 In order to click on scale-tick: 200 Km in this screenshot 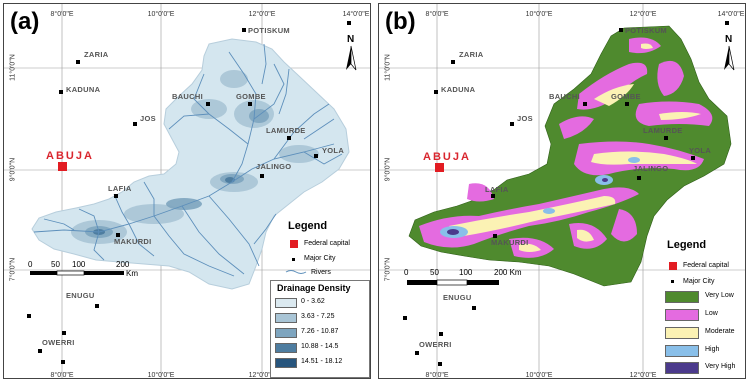, I will do `click(508, 272)`.